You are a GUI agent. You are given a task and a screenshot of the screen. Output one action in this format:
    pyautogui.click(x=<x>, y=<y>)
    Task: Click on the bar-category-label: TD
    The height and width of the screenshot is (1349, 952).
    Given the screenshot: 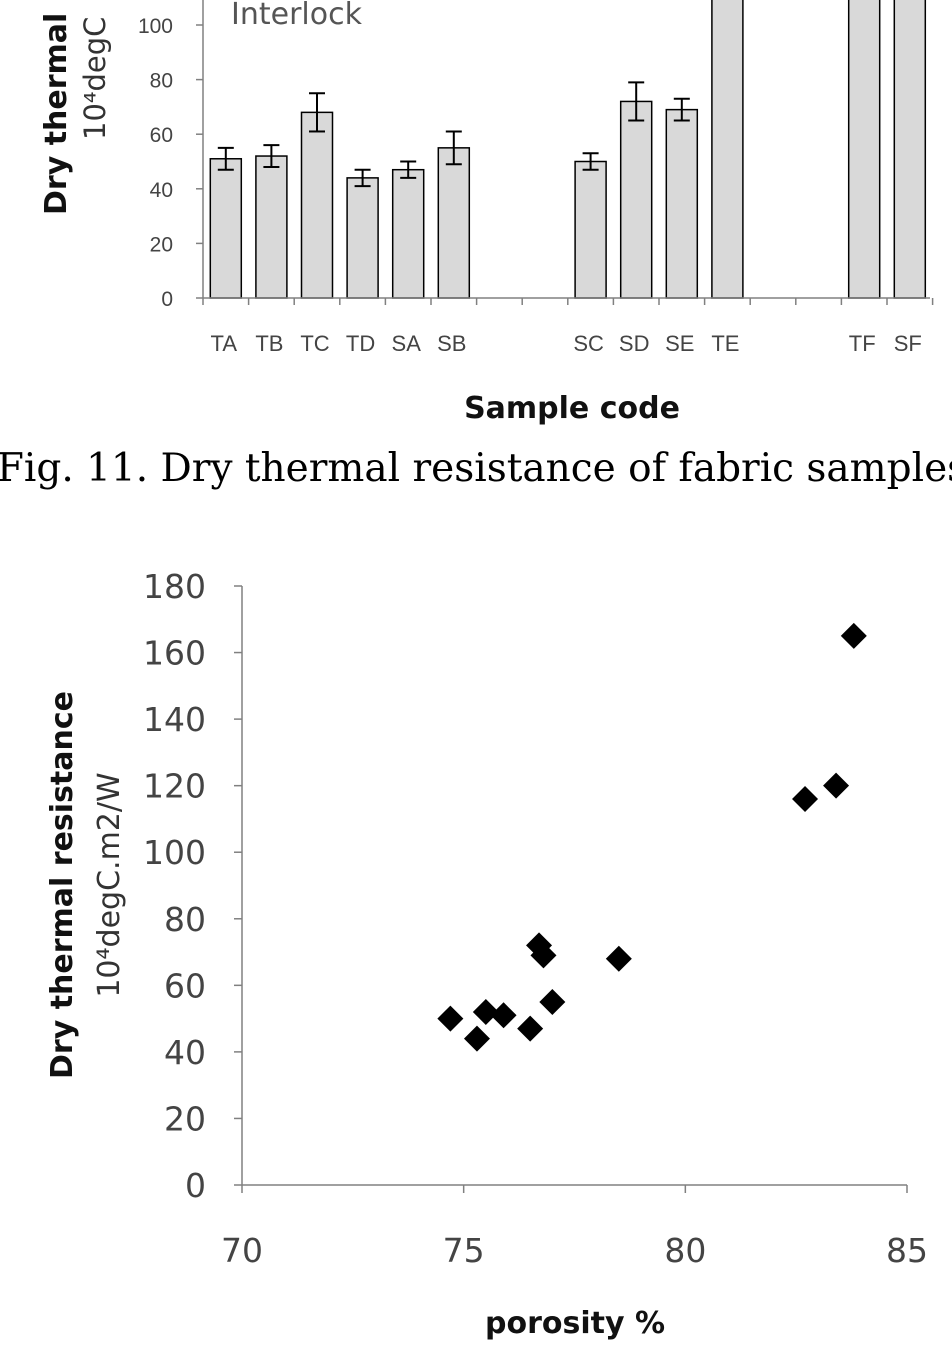 What is the action you would take?
    pyautogui.click(x=360, y=343)
    